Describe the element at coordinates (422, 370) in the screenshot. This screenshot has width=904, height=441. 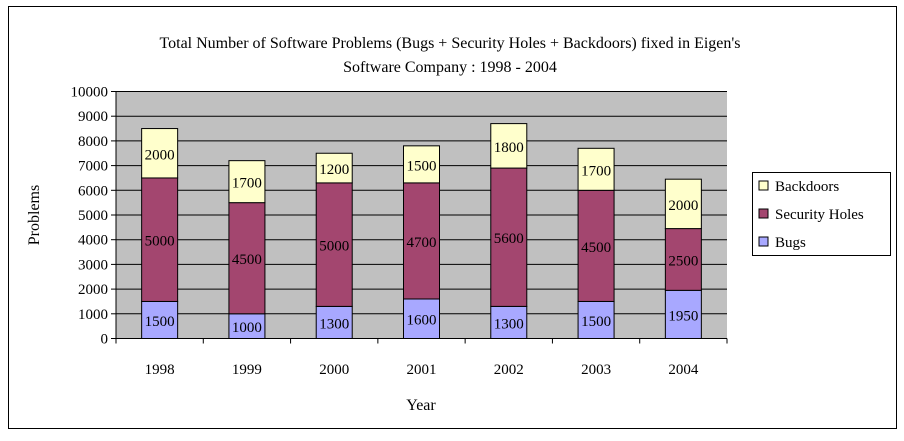
I see `x-tick-label: 2001` at that location.